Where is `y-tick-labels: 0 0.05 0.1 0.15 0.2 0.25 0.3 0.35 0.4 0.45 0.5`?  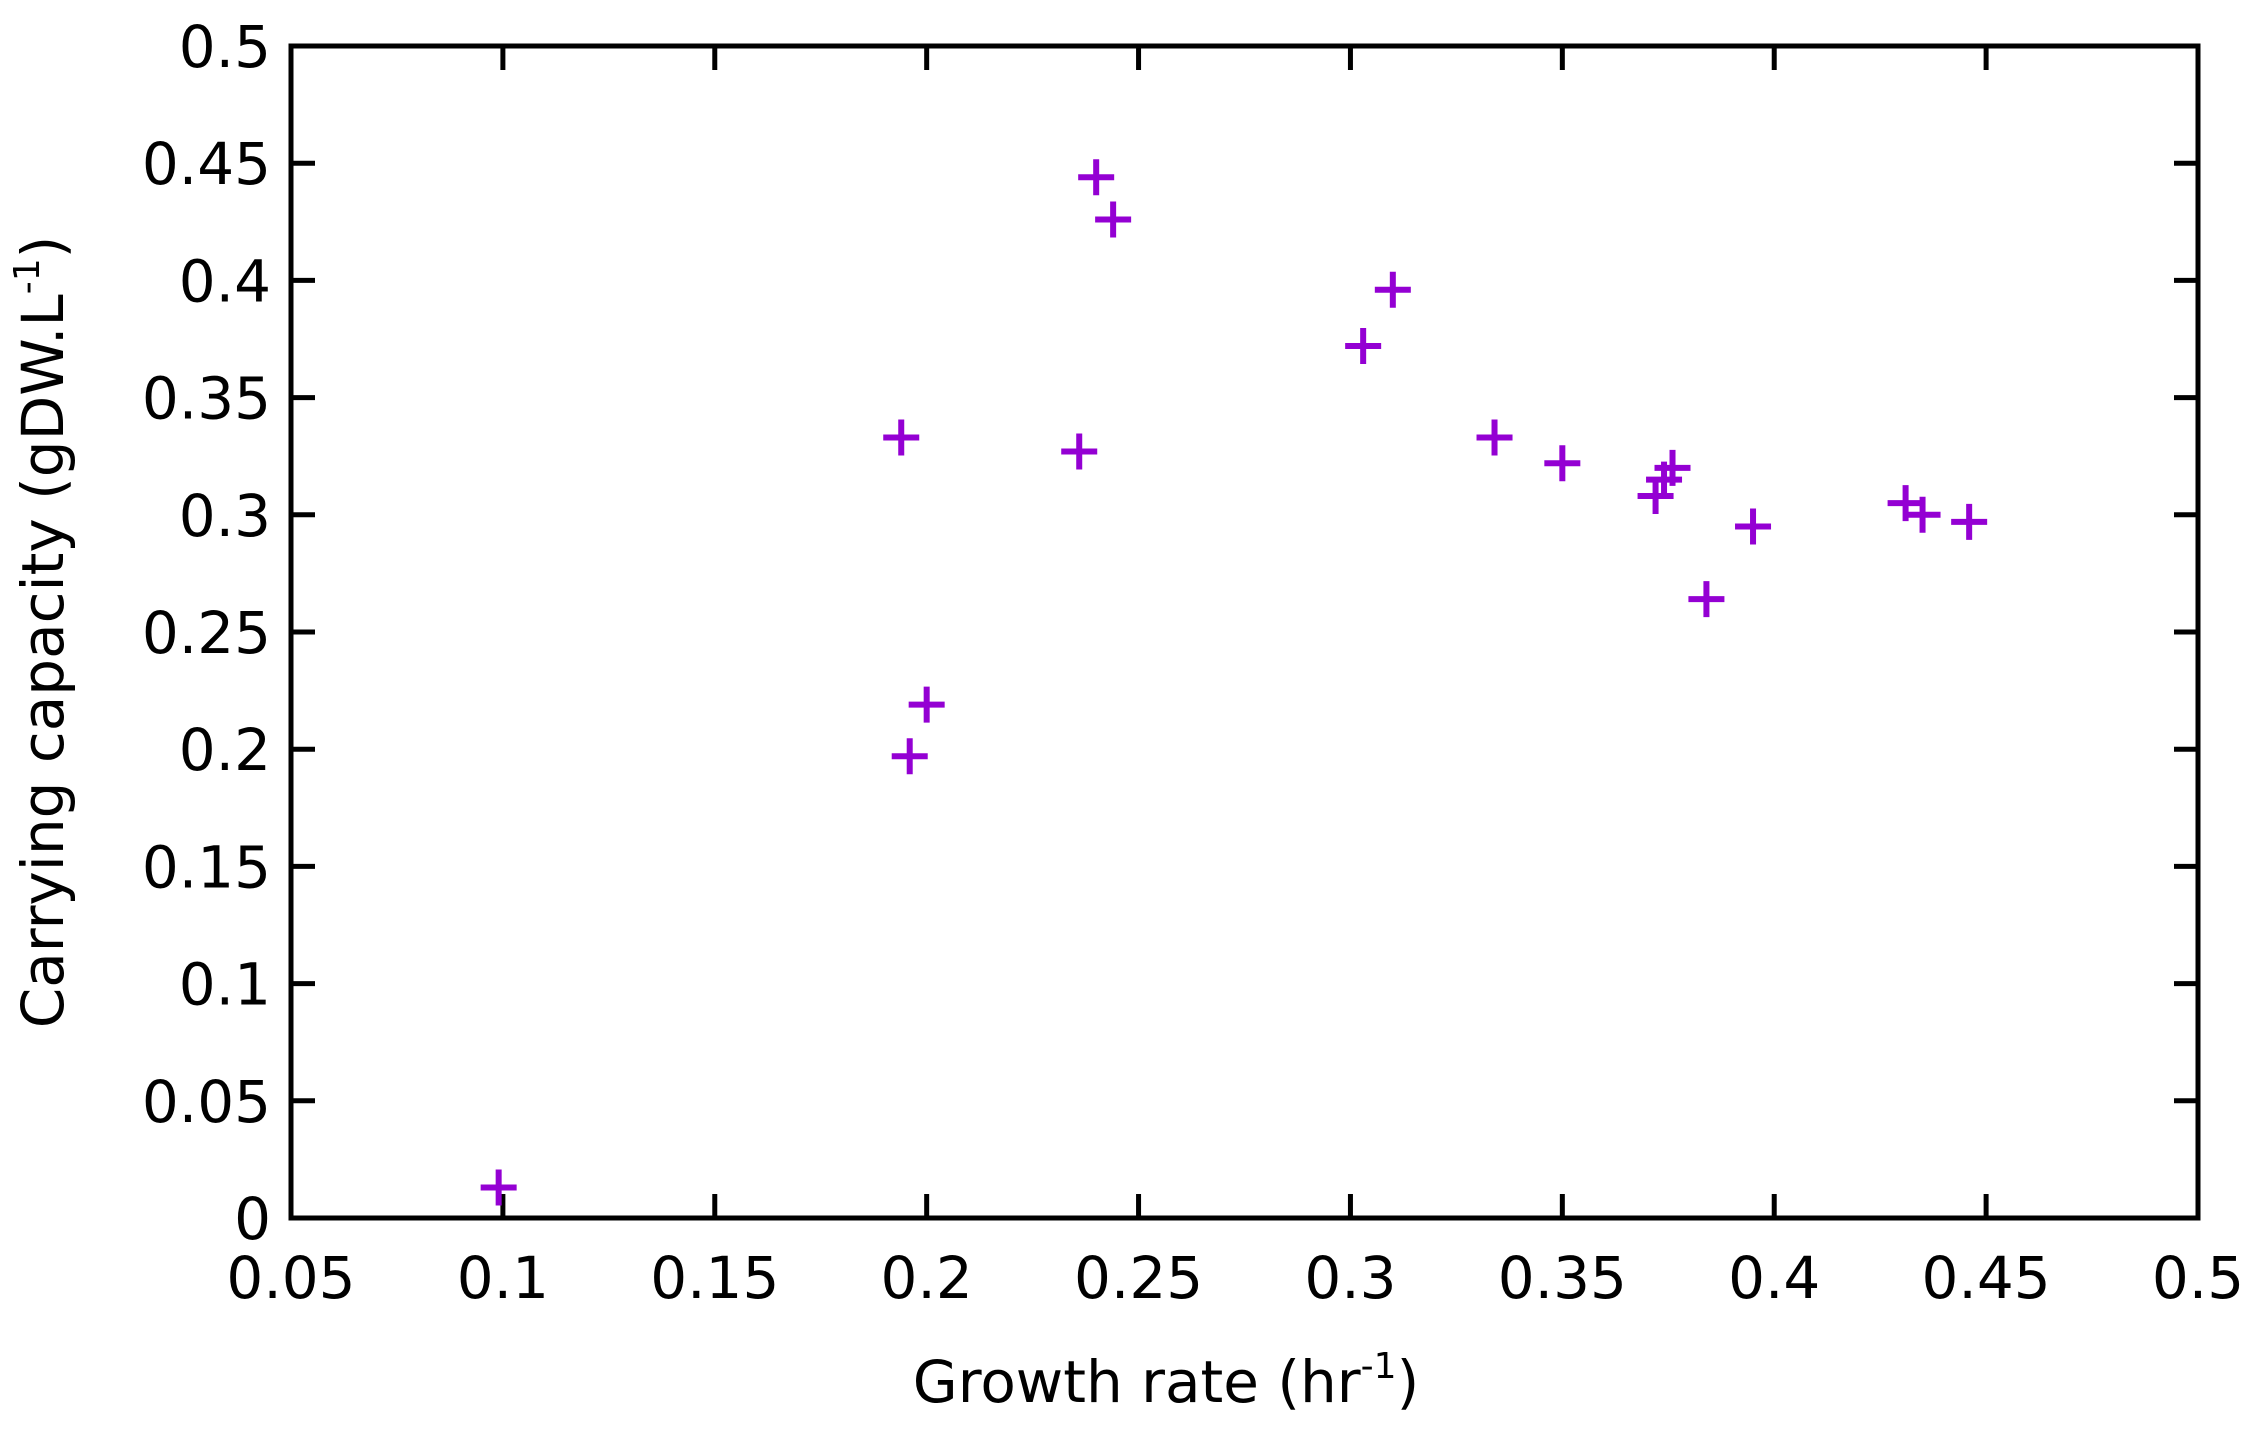 y-tick-labels: 0 0.05 0.1 0.15 0.2 0.25 0.3 0.35 0.4 0.45 0.5 is located at coordinates (206, 633).